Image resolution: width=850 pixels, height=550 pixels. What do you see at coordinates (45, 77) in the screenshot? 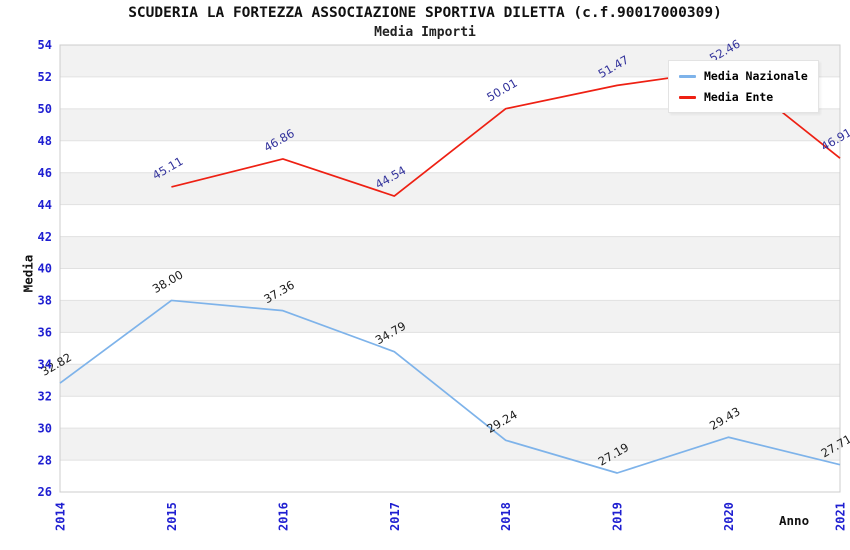
I see `y-tick-label: 52` at bounding box center [45, 77].